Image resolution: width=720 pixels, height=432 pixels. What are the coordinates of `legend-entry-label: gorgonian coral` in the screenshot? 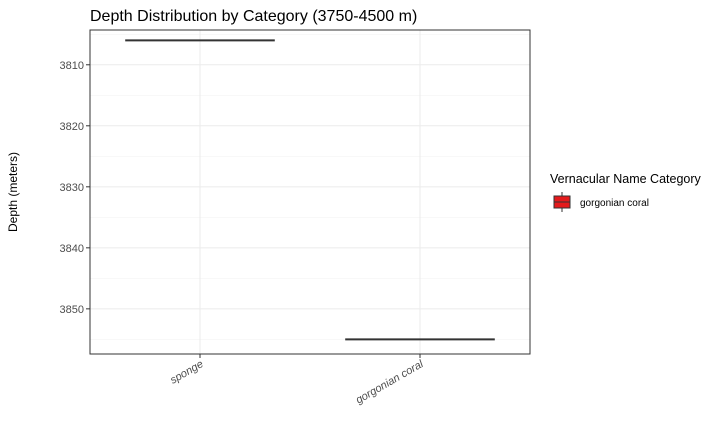 It's located at (614, 203).